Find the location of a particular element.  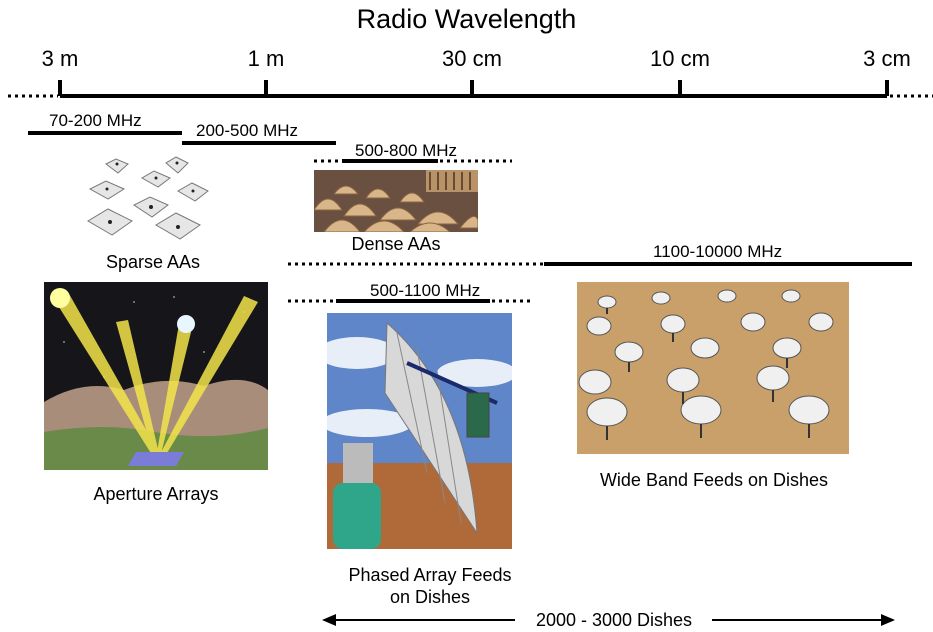

caption-dense-aas: Dense AAs is located at coordinates (396, 244).